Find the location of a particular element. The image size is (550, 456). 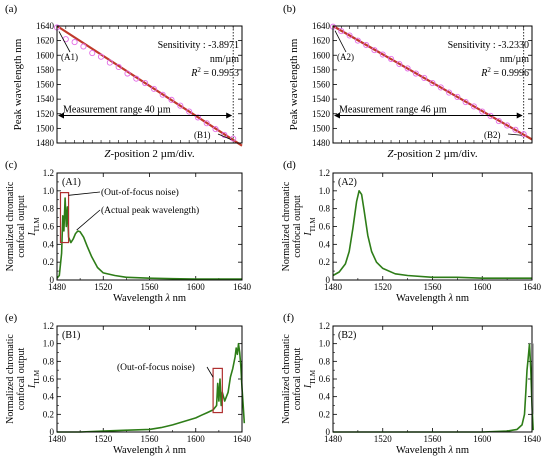

panel-label: (d) is located at coordinates (289, 165).